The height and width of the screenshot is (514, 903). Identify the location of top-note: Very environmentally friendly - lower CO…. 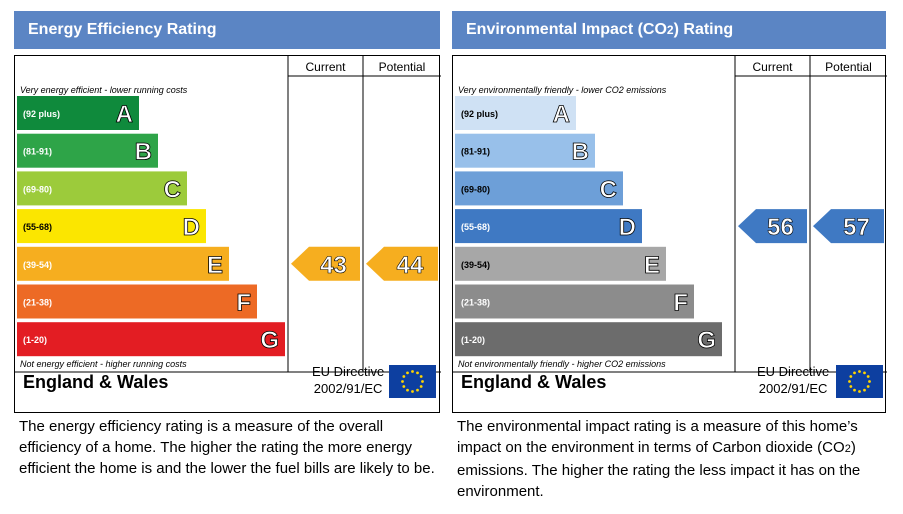
(562, 90).